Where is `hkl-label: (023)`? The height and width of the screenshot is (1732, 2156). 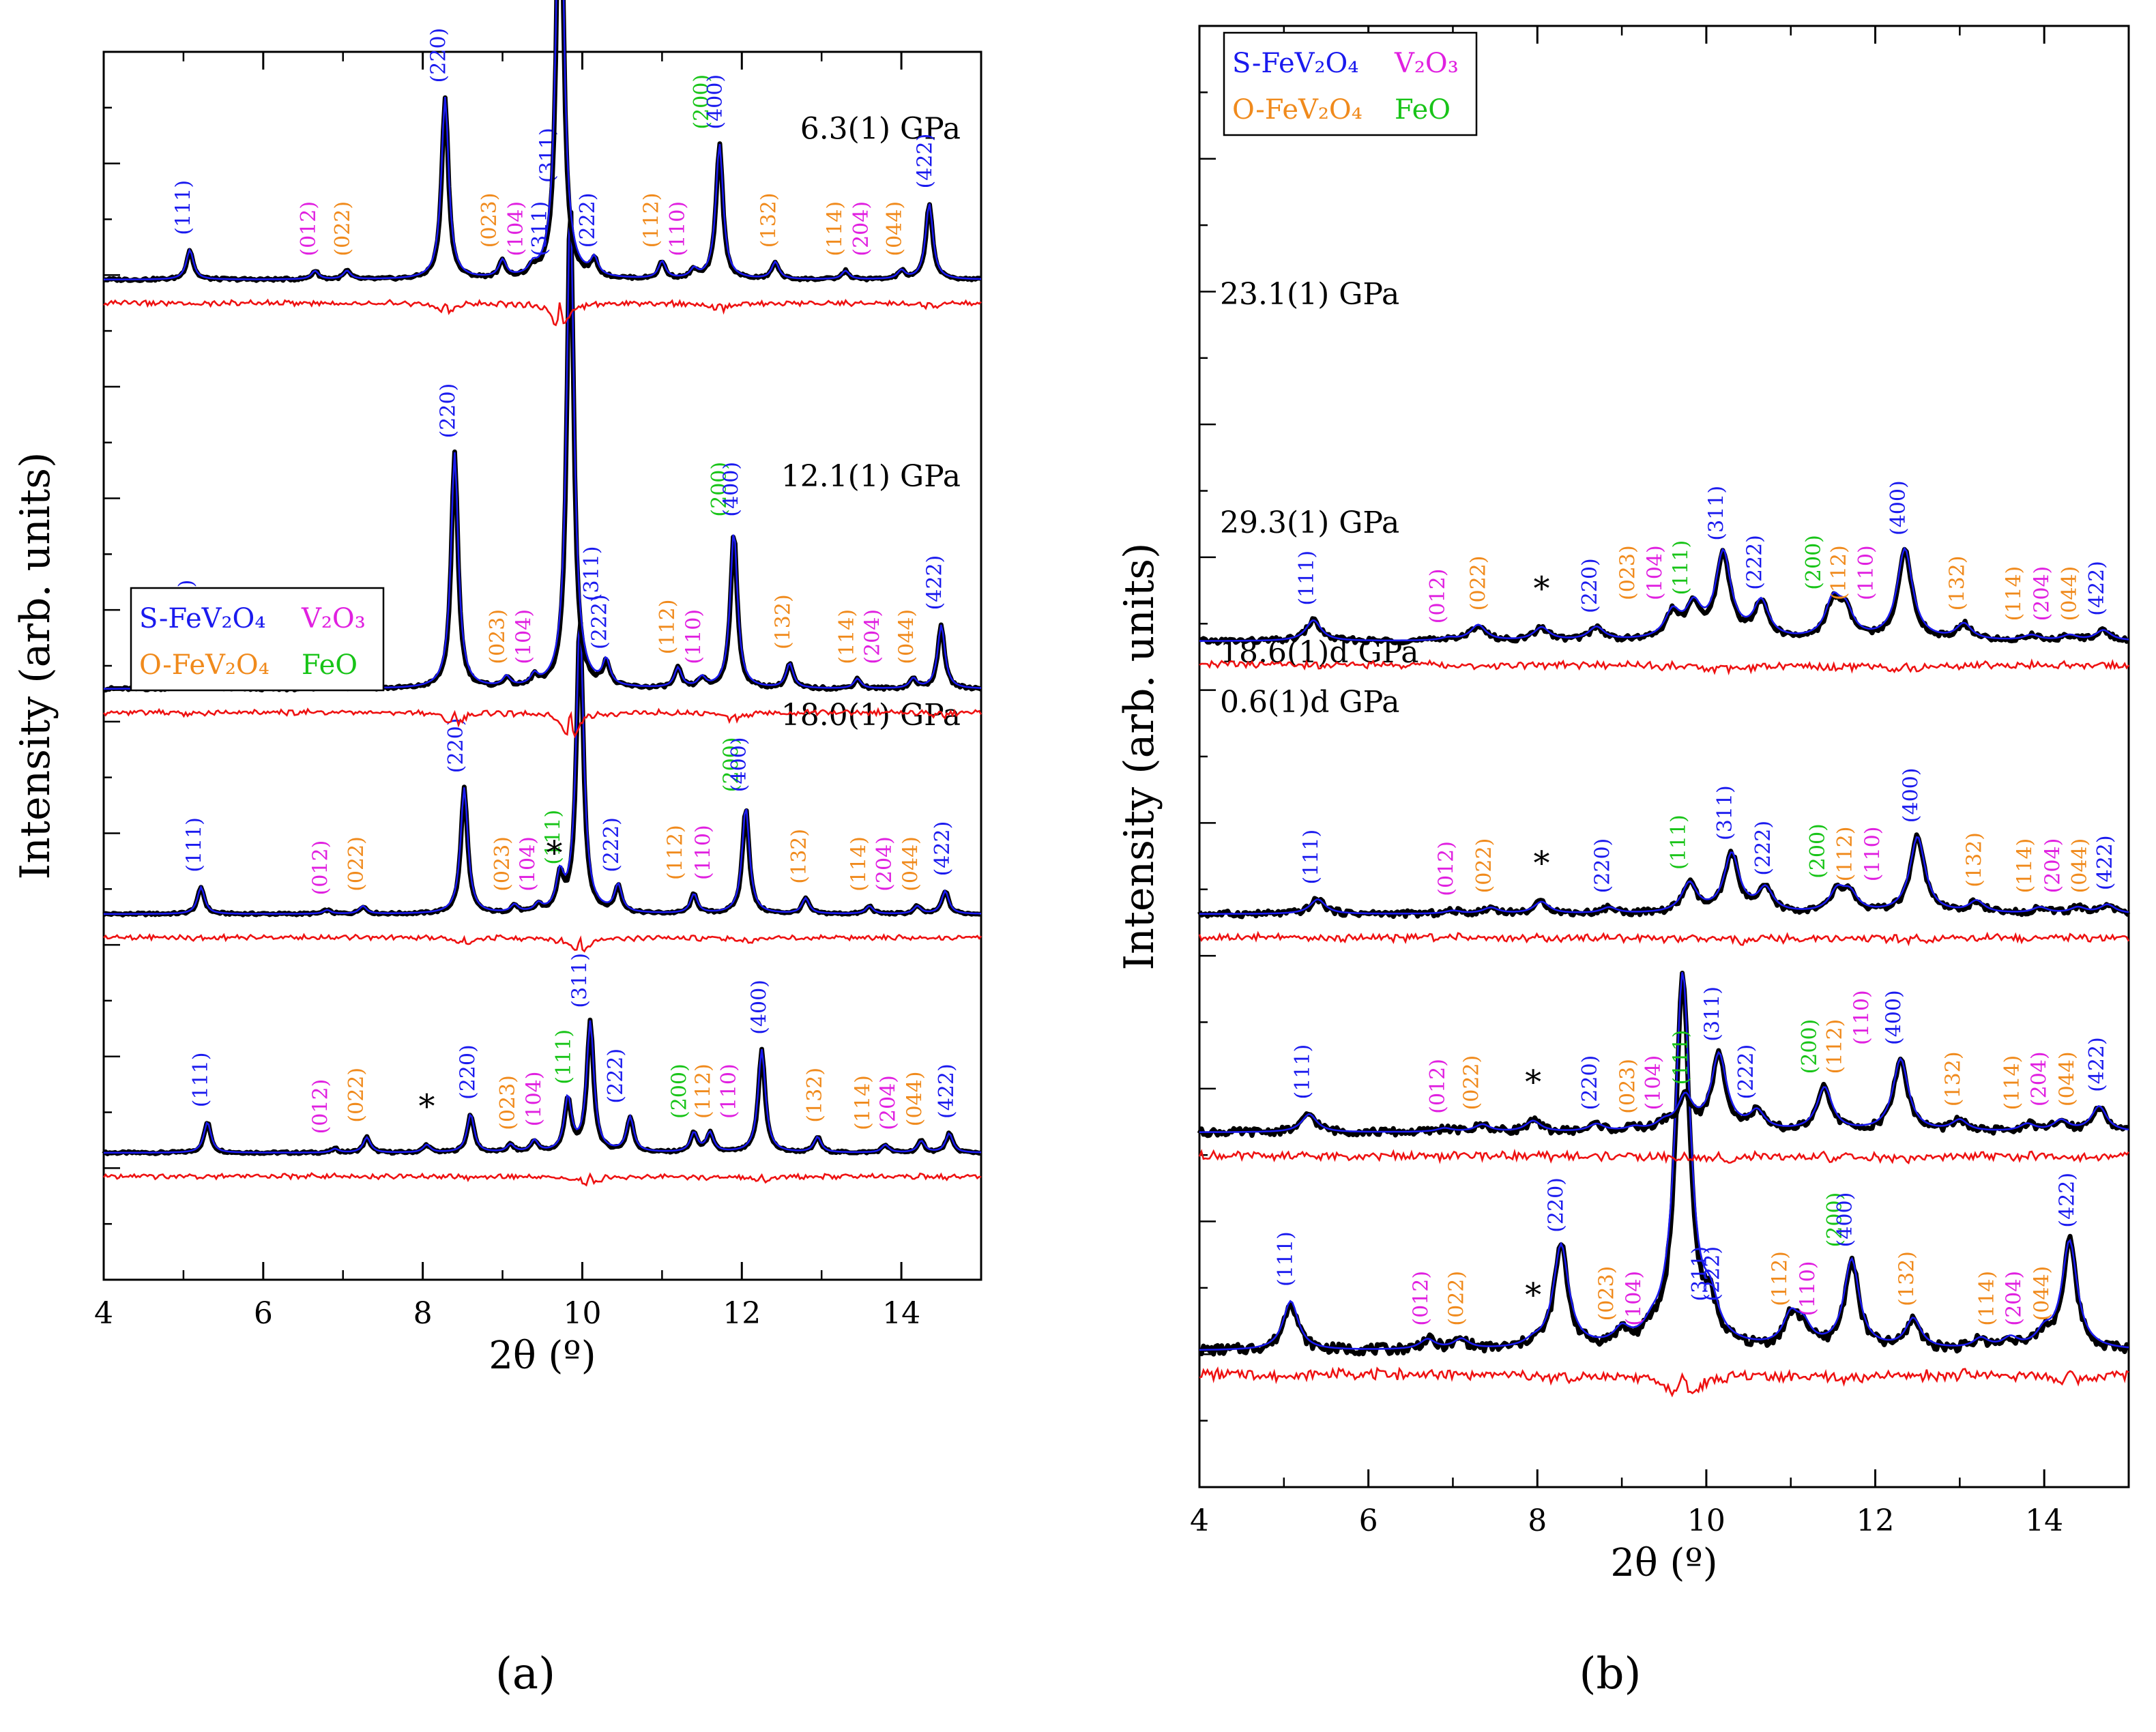
hkl-label: (023) is located at coordinates (508, 1102).